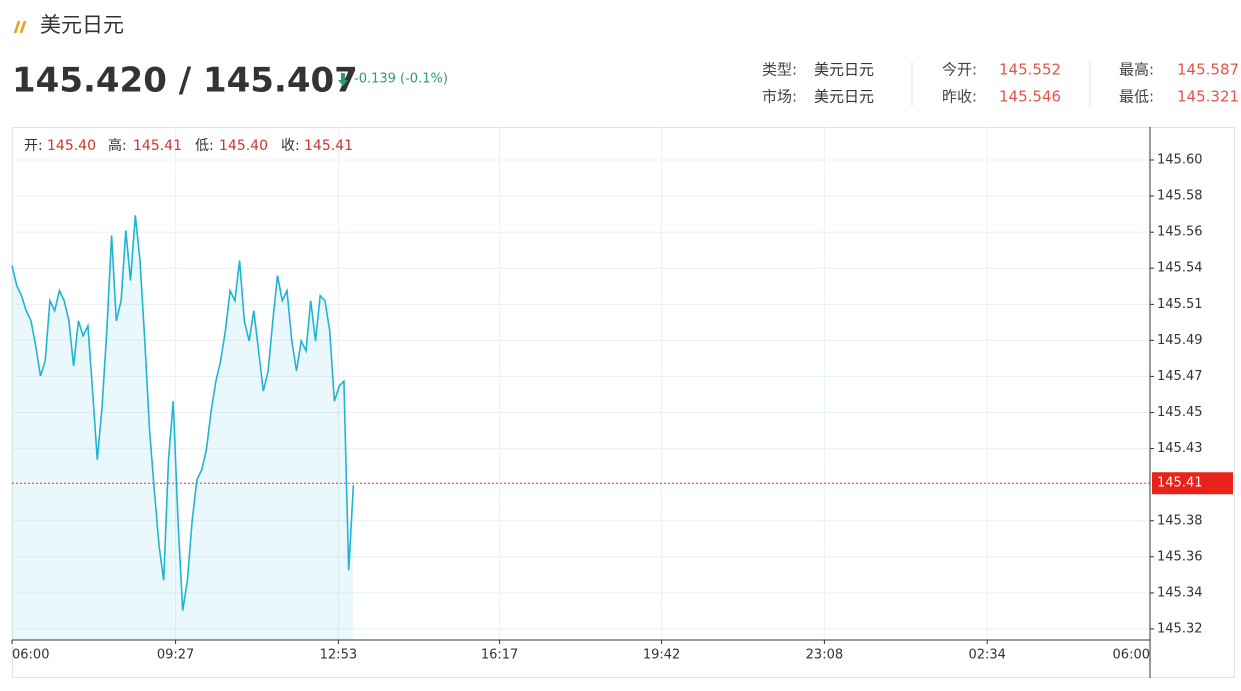  Describe the element at coordinates (1180, 232) in the screenshot. I see `y-tick-label: 145.56` at that location.